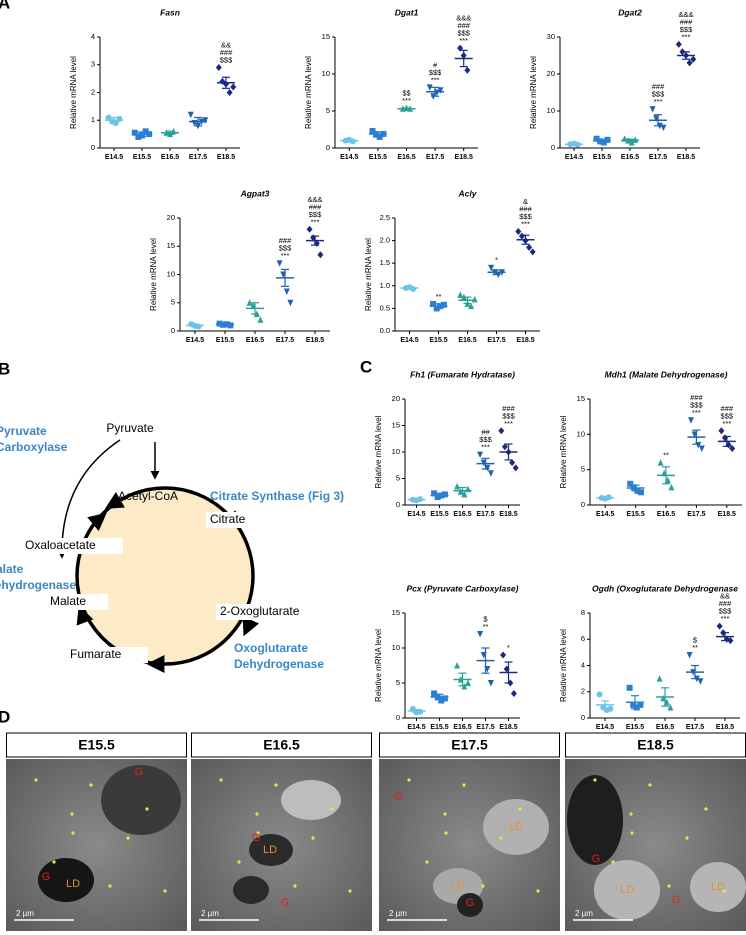  Describe the element at coordinates (130, 428) in the screenshot. I see `metabolite: Pyruvate` at that location.